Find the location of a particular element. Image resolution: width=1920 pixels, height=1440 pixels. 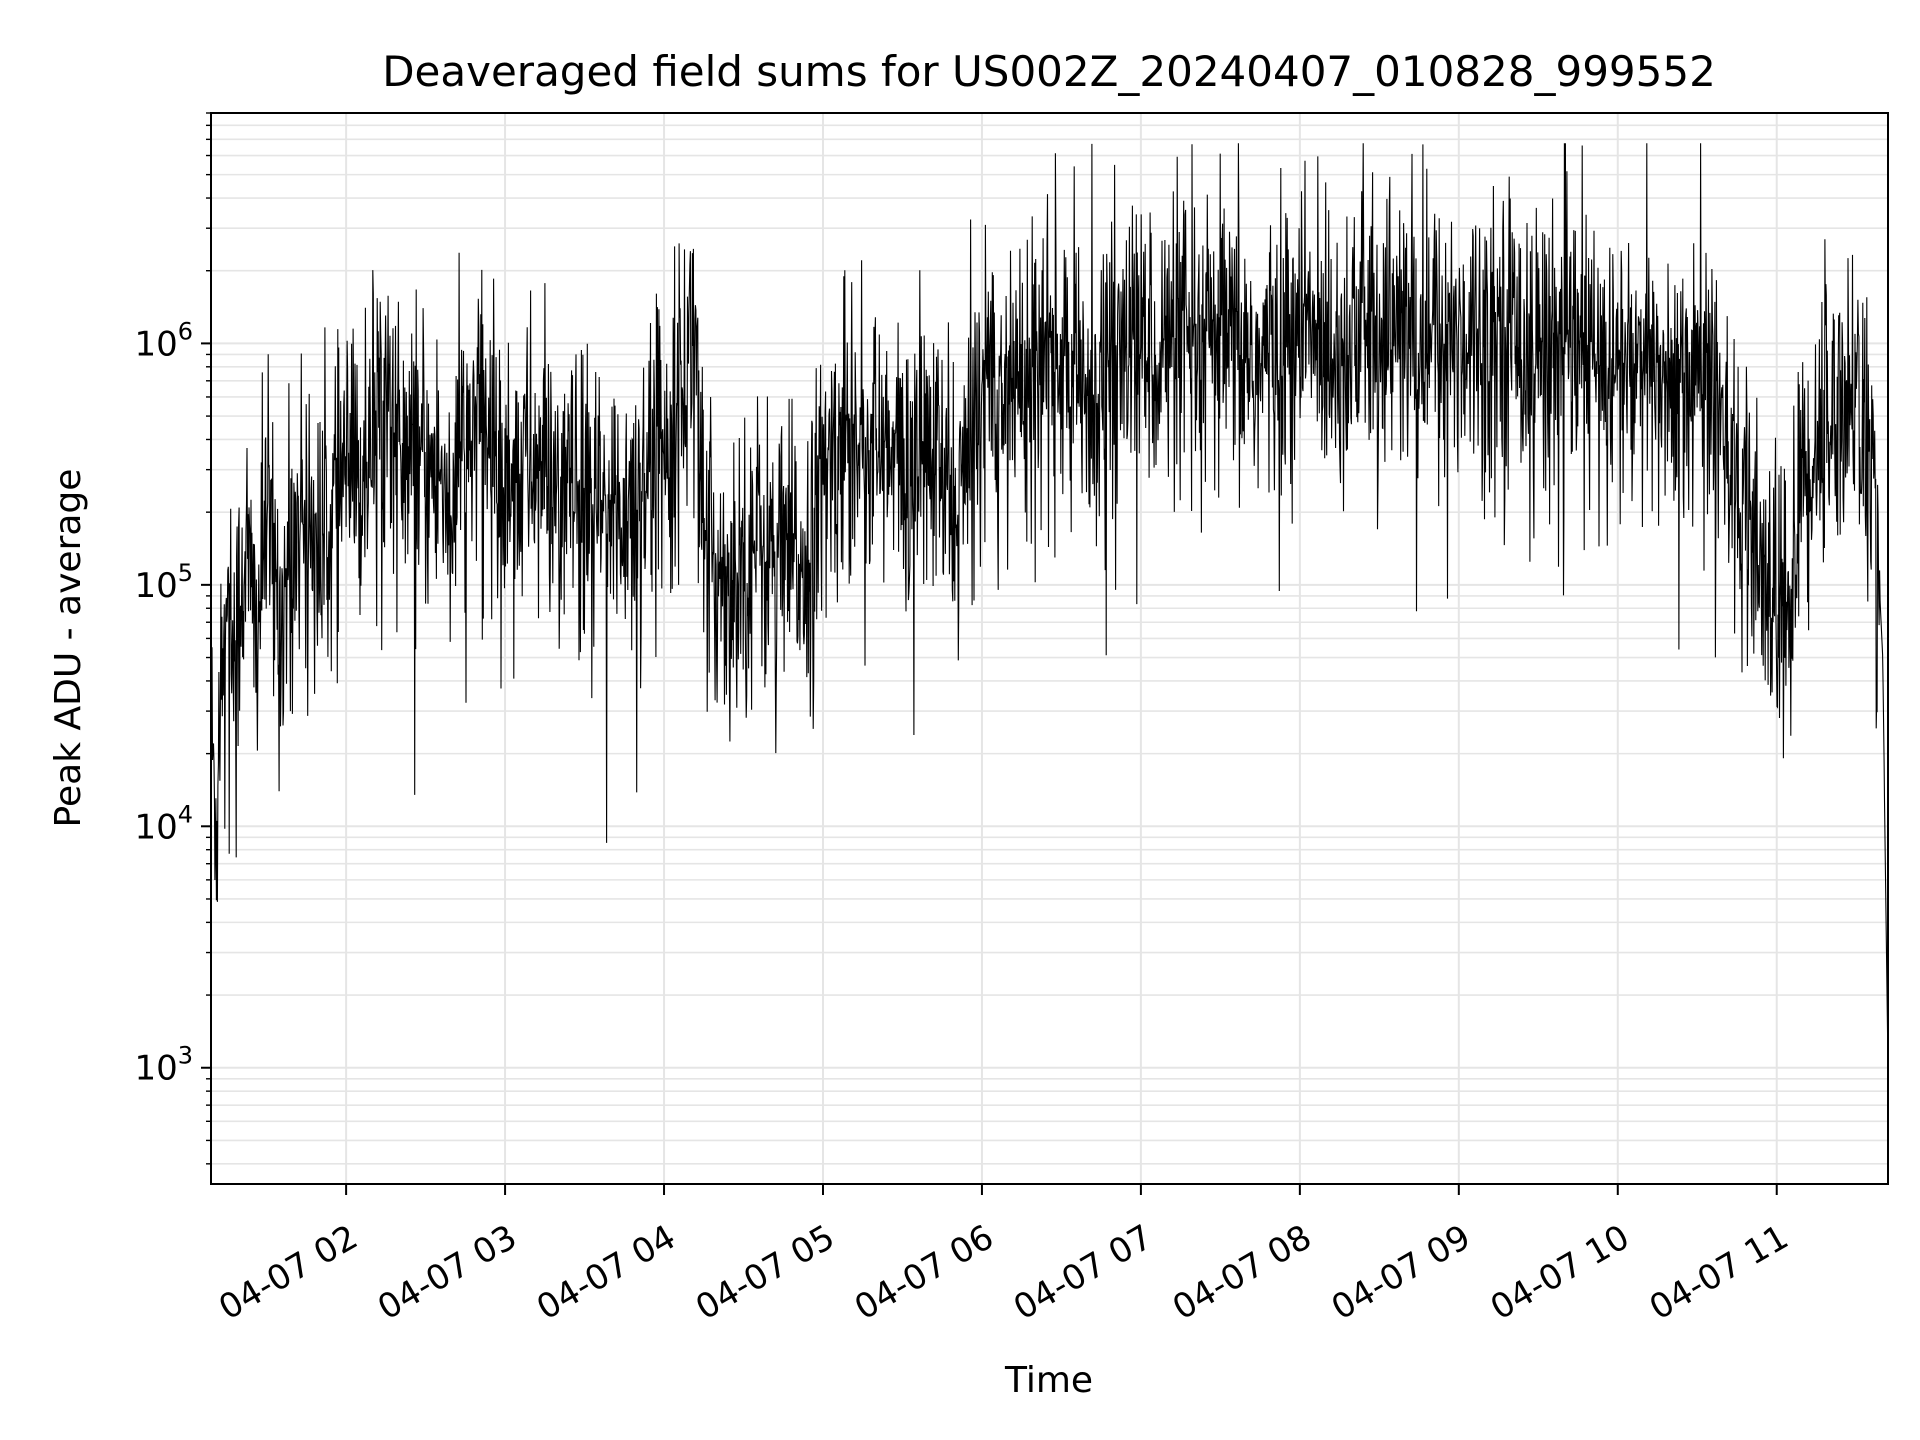

y-tick-label: 10³ is located at coordinates (163, 1065).